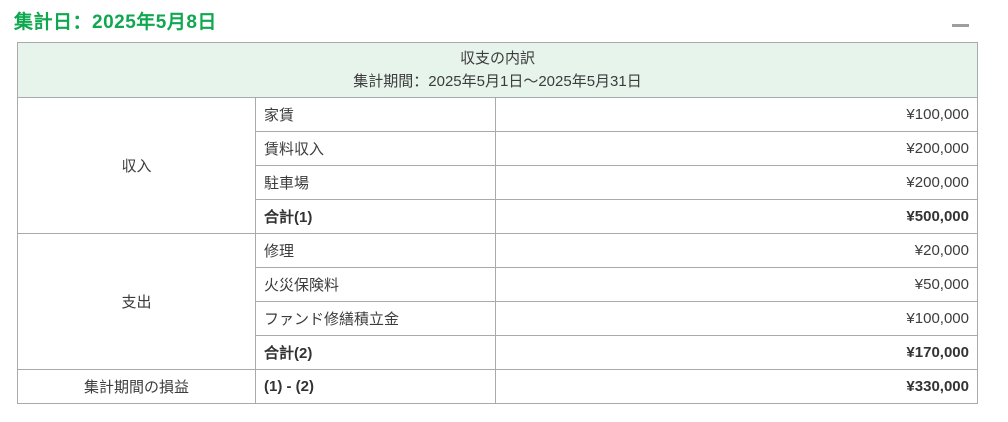  I want to click on table-row: 火災保険料 ¥50,000, so click(498, 284).